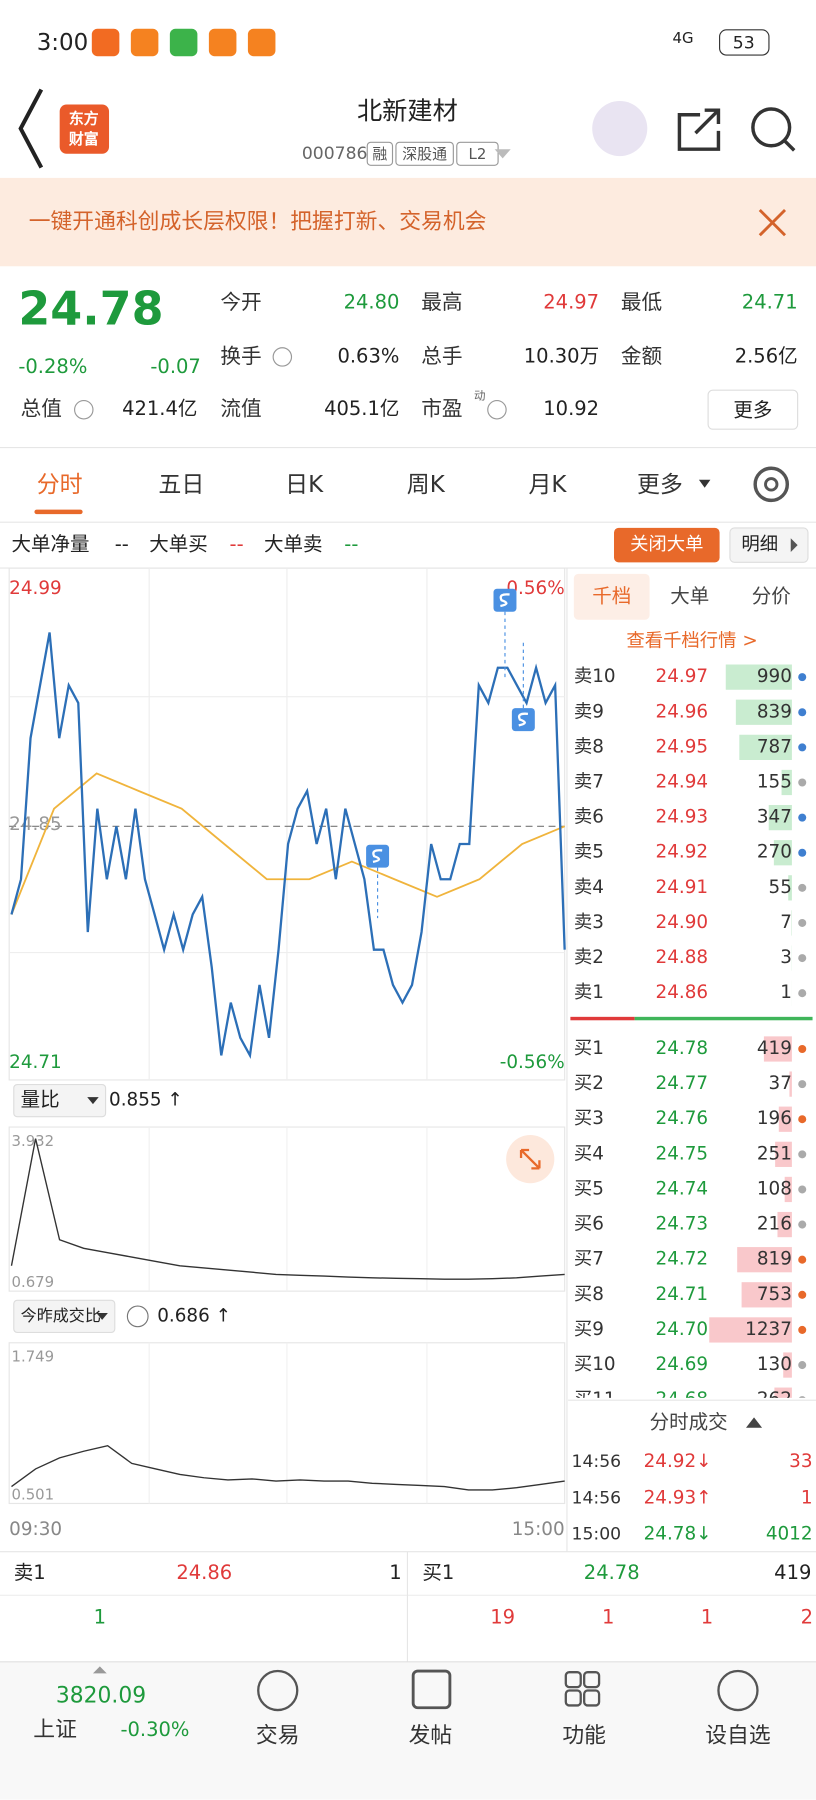 The image size is (816, 1800). What do you see at coordinates (589, 817) in the screenshot?
I see `level-label: 卖6` at bounding box center [589, 817].